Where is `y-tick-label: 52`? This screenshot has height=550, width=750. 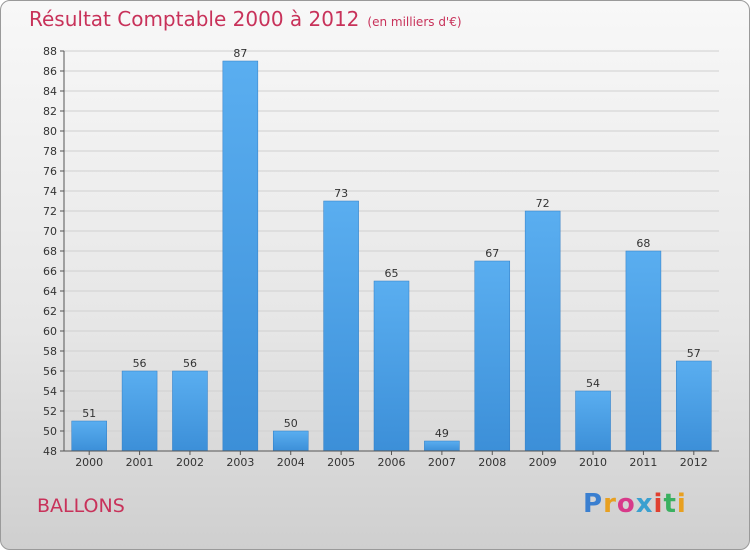
y-tick-label: 52 is located at coordinates (50, 411).